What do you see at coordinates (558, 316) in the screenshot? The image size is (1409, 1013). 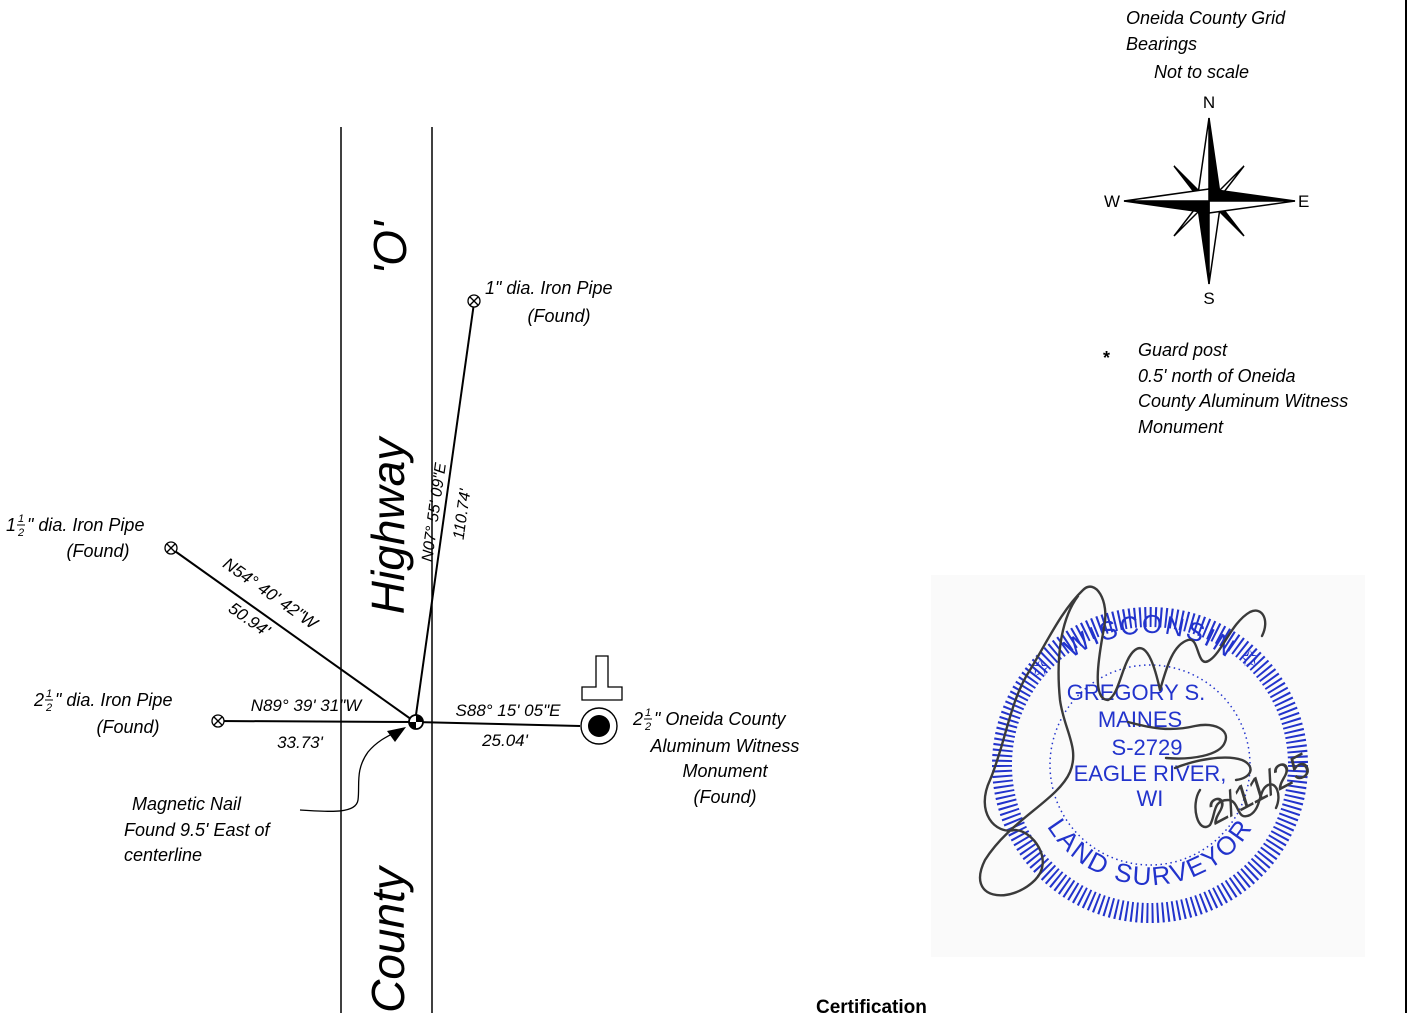 I see `iron-pipe-1in-found: (Found)` at bounding box center [558, 316].